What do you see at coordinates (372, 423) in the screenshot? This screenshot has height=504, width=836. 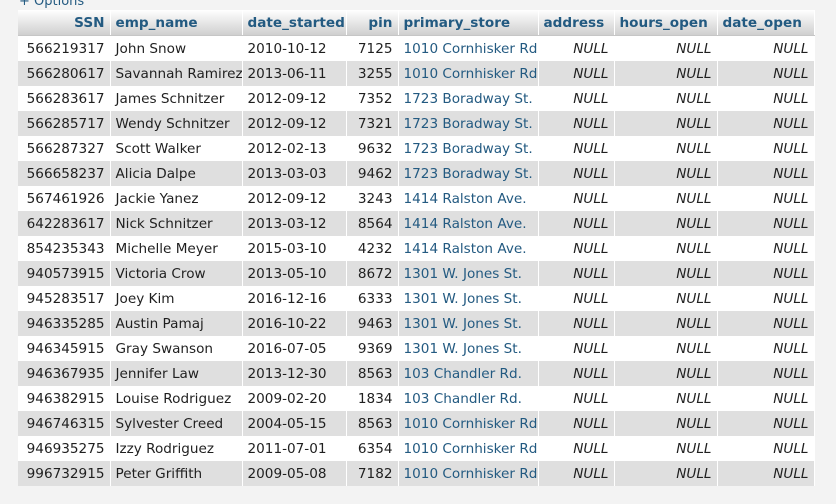 I see `cell-pin: 8563` at bounding box center [372, 423].